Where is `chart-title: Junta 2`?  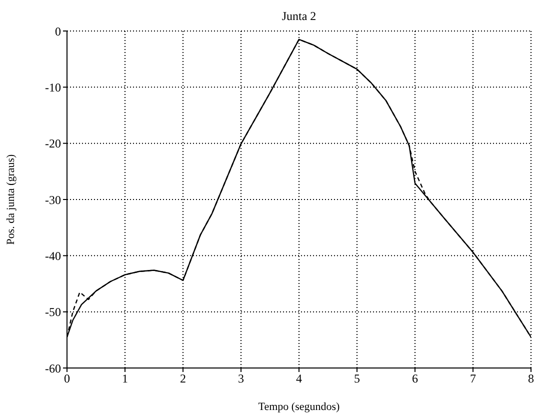 chart-title: Junta 2 is located at coordinates (299, 16).